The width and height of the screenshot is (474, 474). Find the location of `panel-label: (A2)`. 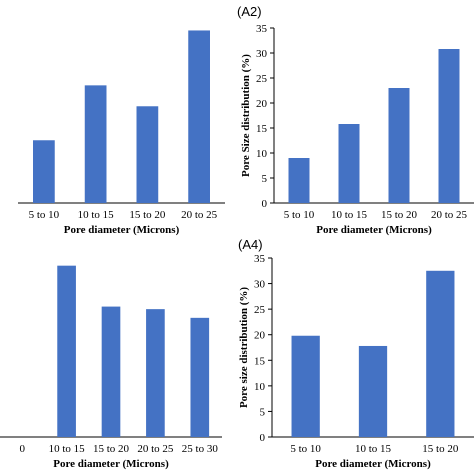

panel-label: (A2) is located at coordinates (249, 11).